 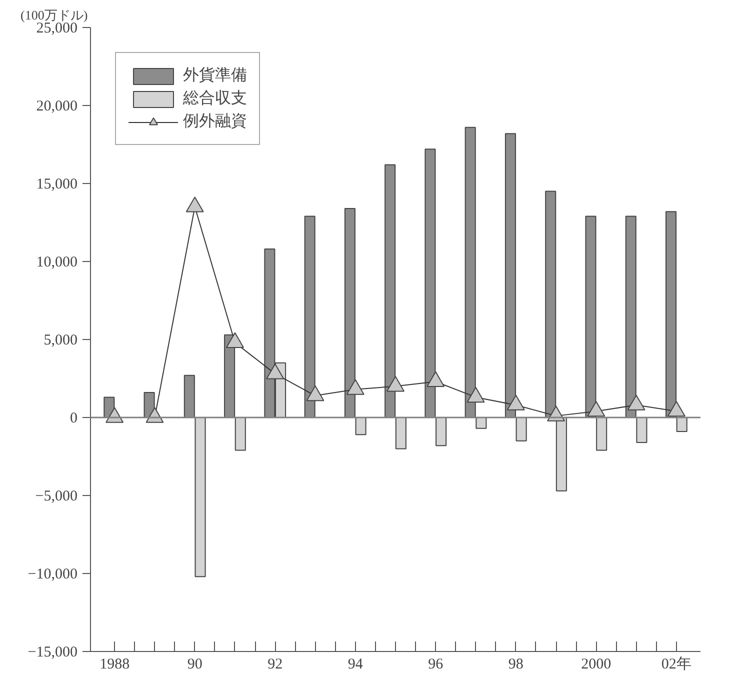 I want to click on x-tick-label: 94, so click(x=356, y=664).